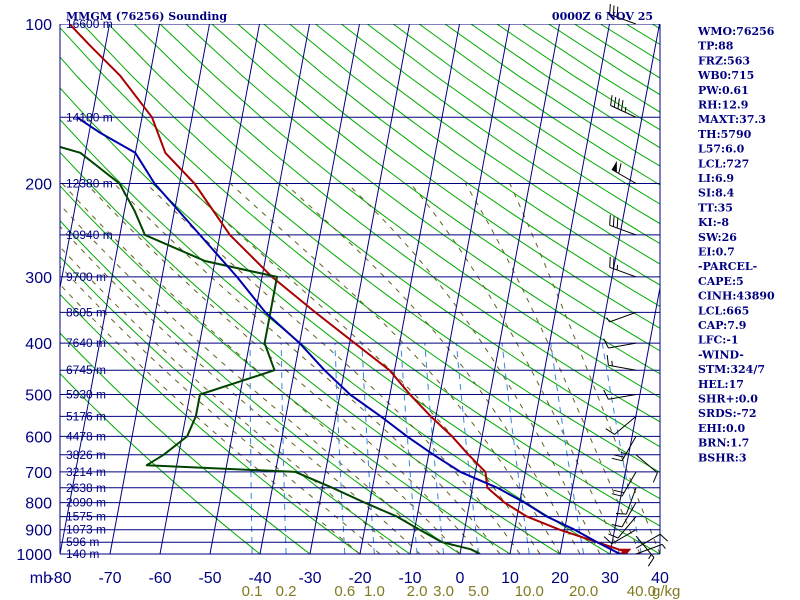  I want to click on stability-index-line: HEL:17, so click(721, 384).